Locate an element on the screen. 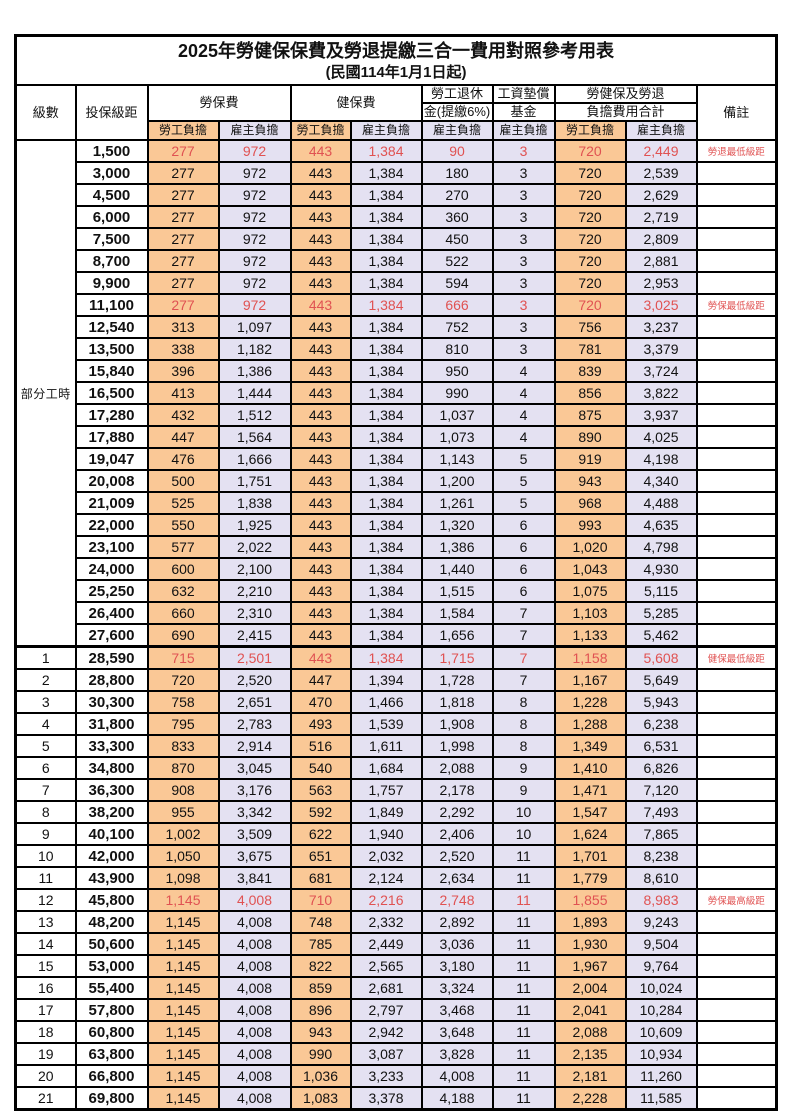  labor-insurance-employer-cell: 1,925 is located at coordinates (254, 525).